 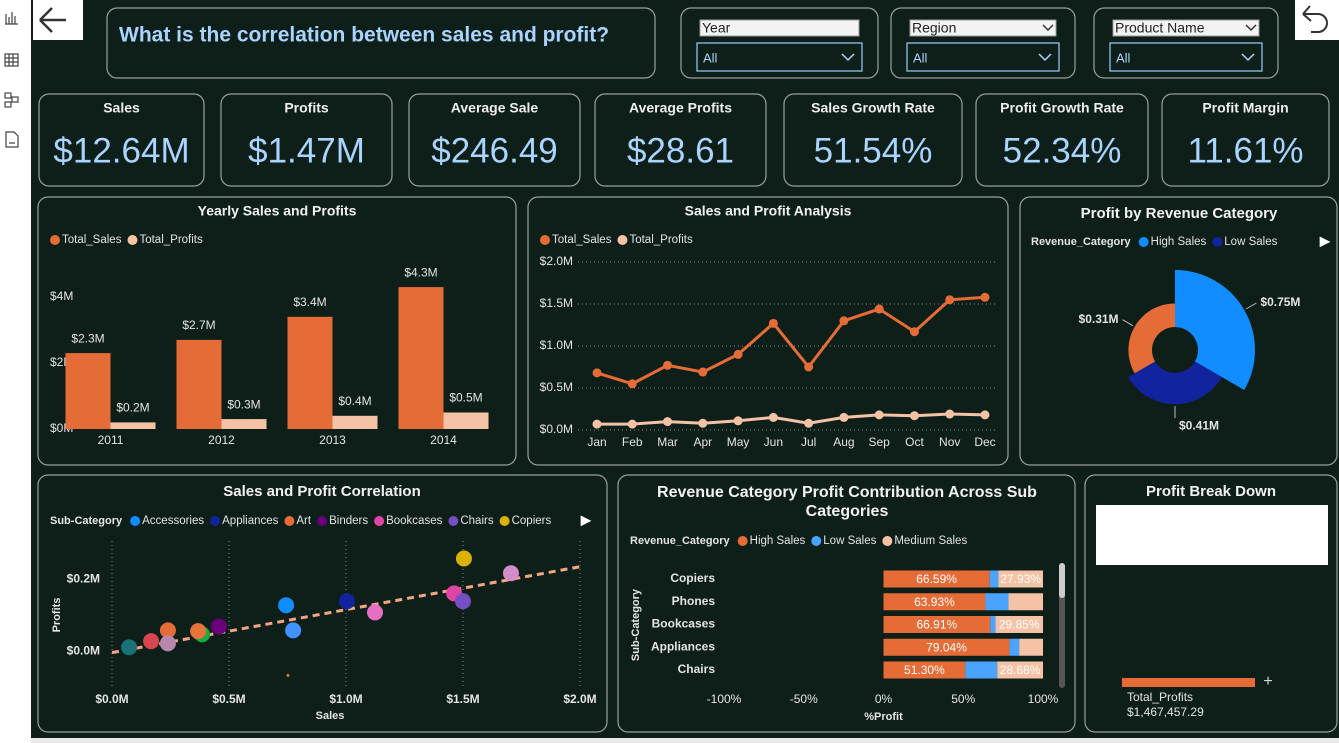 I want to click on legend-label: Accessories, so click(x=173, y=521).